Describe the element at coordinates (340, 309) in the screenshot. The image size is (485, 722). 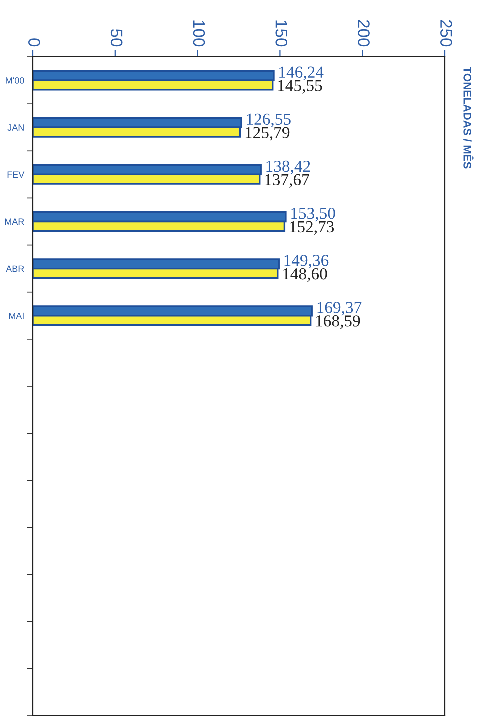
I see `data-label: 169,37` at that location.